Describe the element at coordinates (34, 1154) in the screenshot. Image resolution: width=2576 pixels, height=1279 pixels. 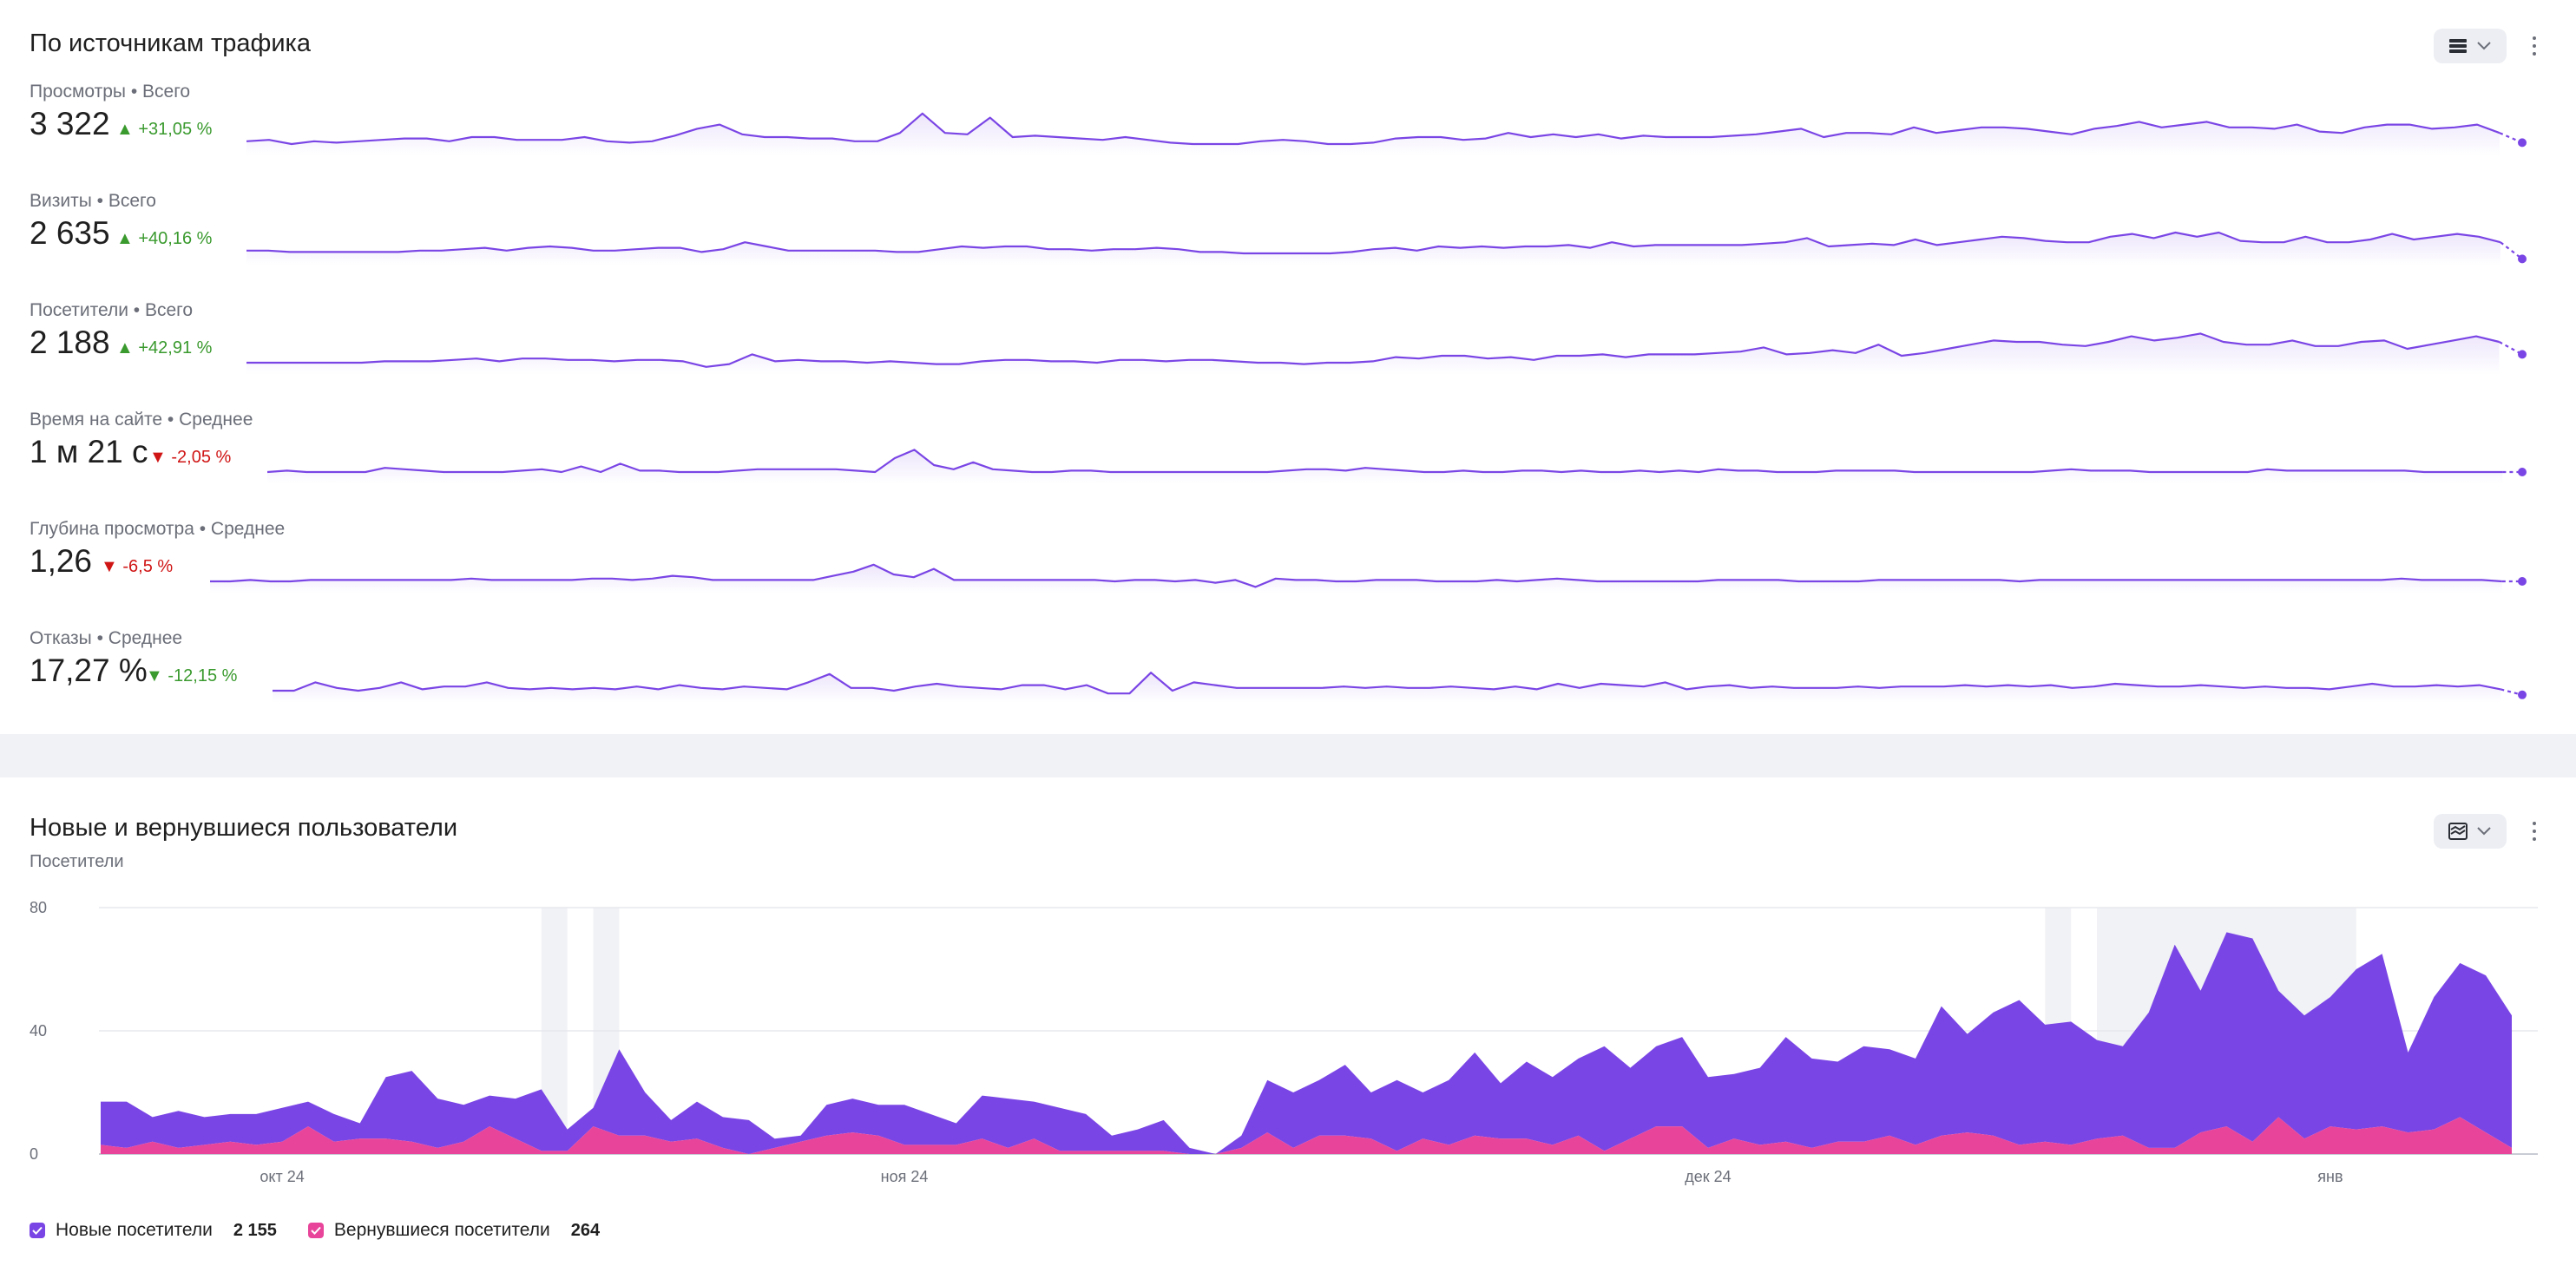
I see `y-tick-label: 0` at that location.